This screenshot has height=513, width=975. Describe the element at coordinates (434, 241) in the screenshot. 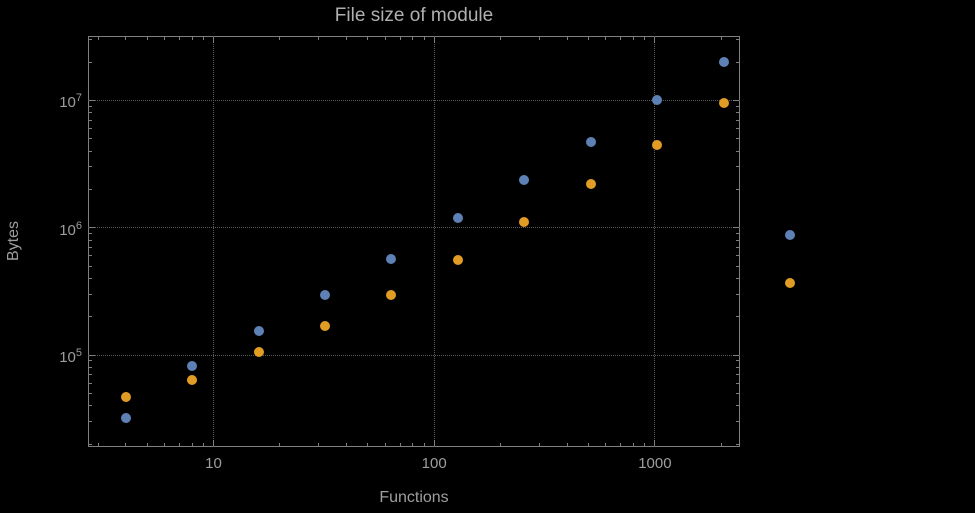

I see `x-gridline` at that location.